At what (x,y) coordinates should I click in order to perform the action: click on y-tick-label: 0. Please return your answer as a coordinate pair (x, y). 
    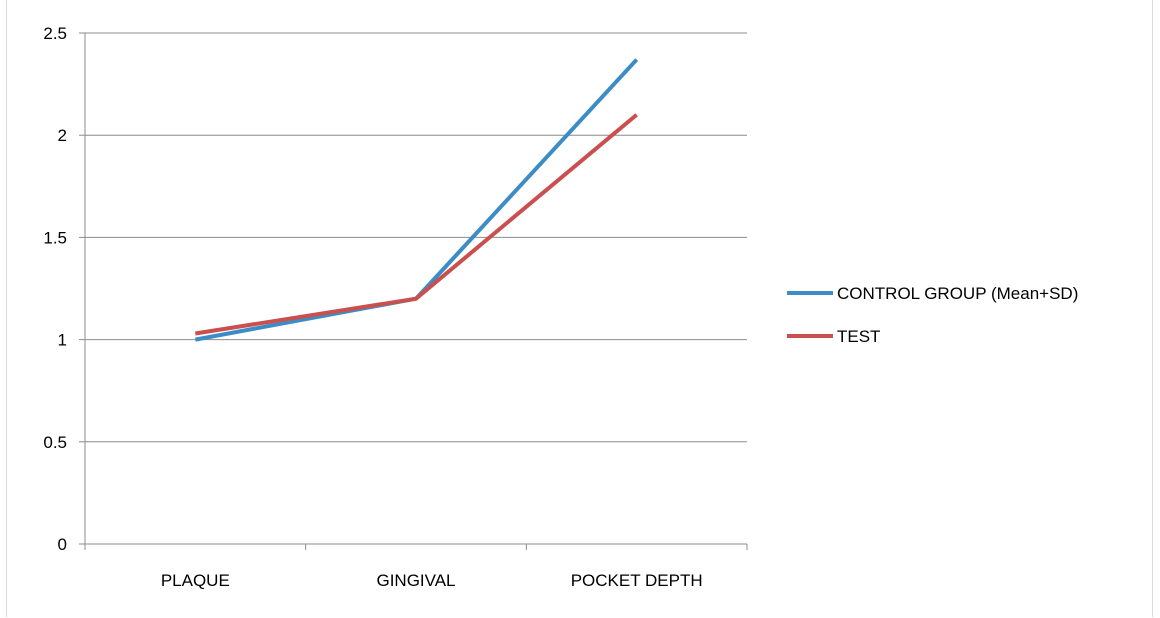
    Looking at the image, I should click on (62, 544).